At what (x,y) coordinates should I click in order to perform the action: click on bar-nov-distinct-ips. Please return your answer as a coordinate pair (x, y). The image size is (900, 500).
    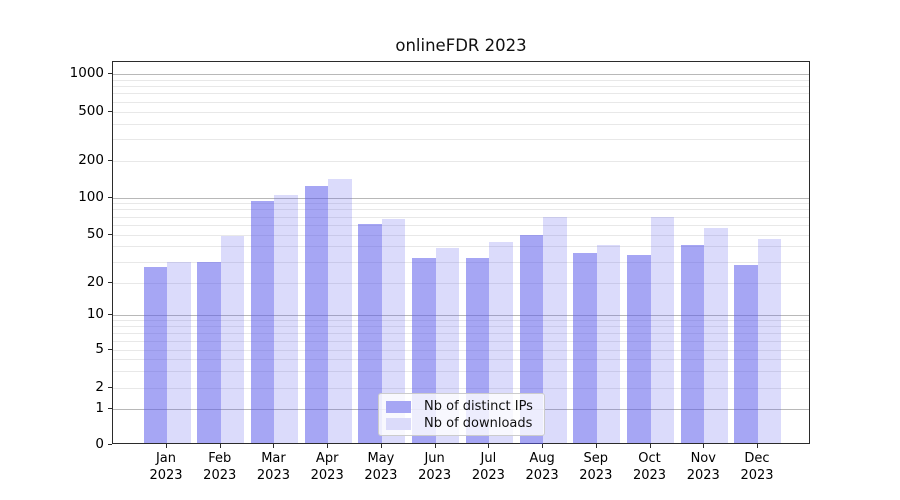
    Looking at the image, I should click on (692, 344).